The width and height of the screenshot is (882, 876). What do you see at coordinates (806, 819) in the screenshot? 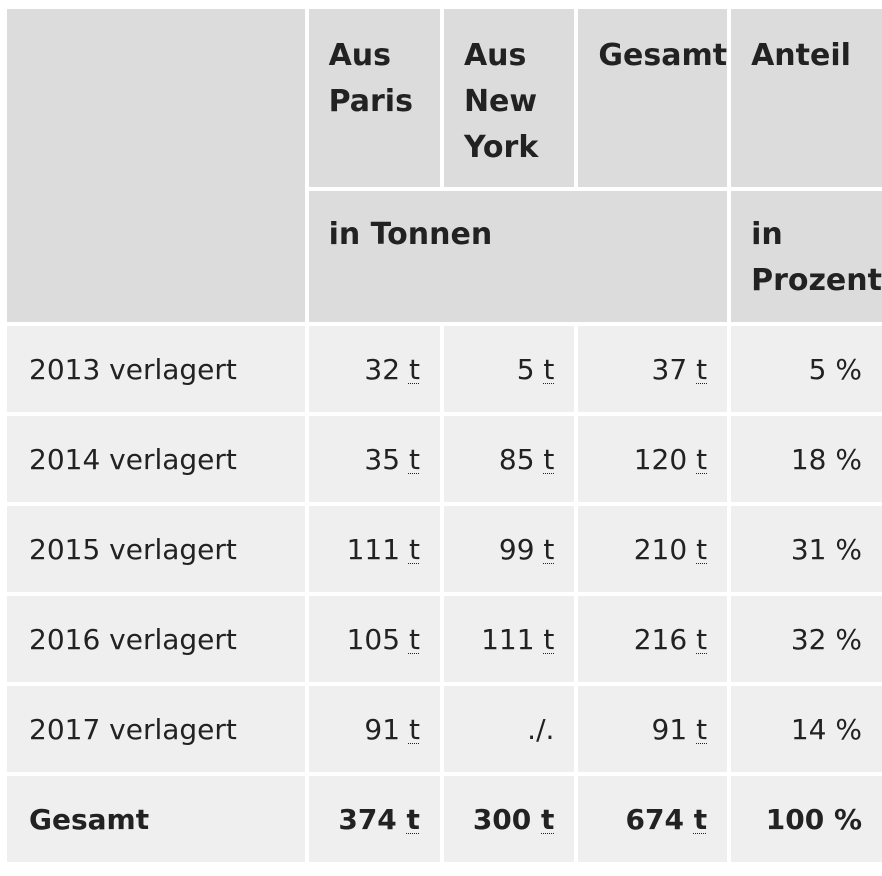
I see `cell-anteil: 100 %` at bounding box center [806, 819].